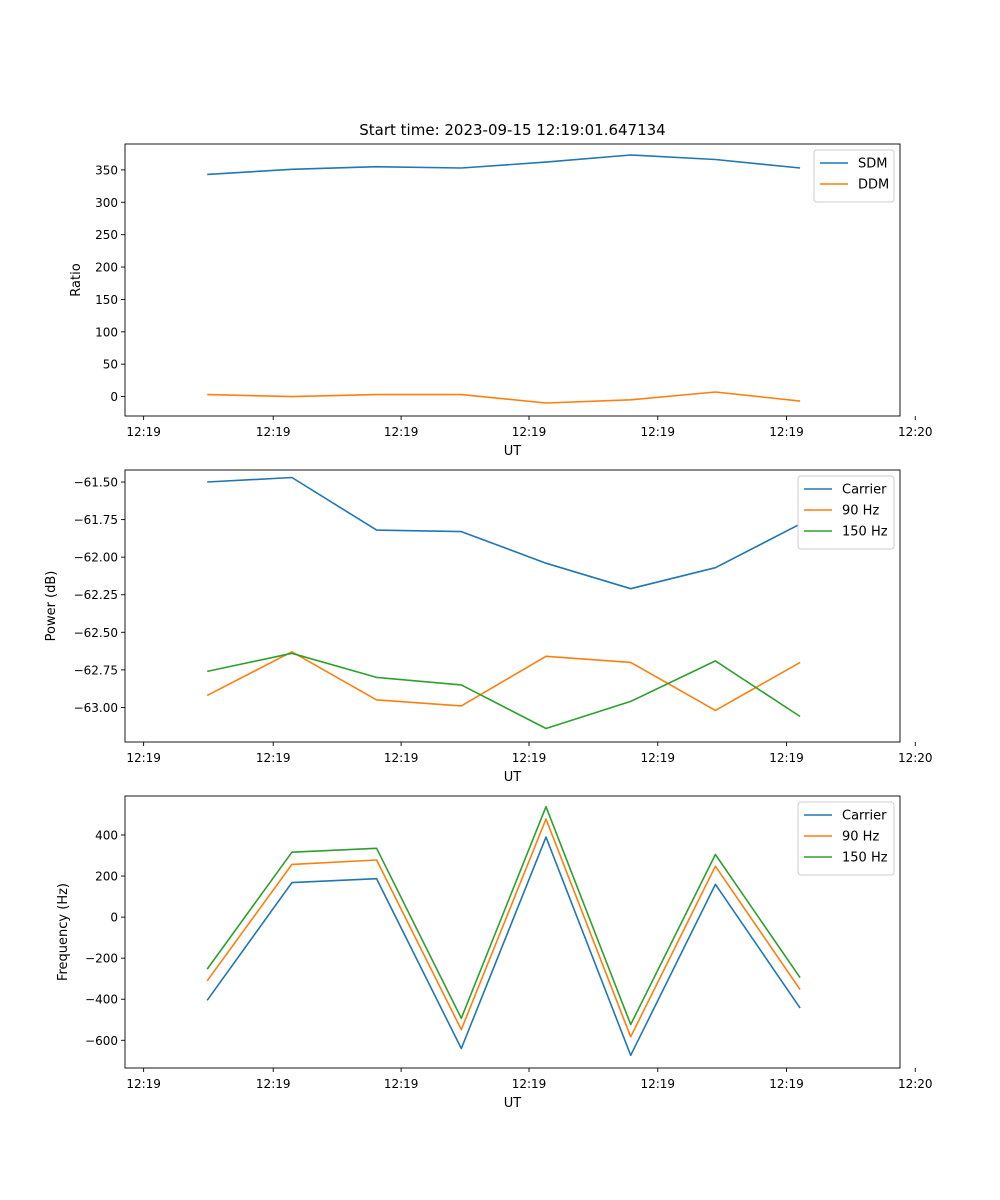 This screenshot has height=1200, width=1000. I want to click on y-tick-label: −62.00, so click(96, 558).